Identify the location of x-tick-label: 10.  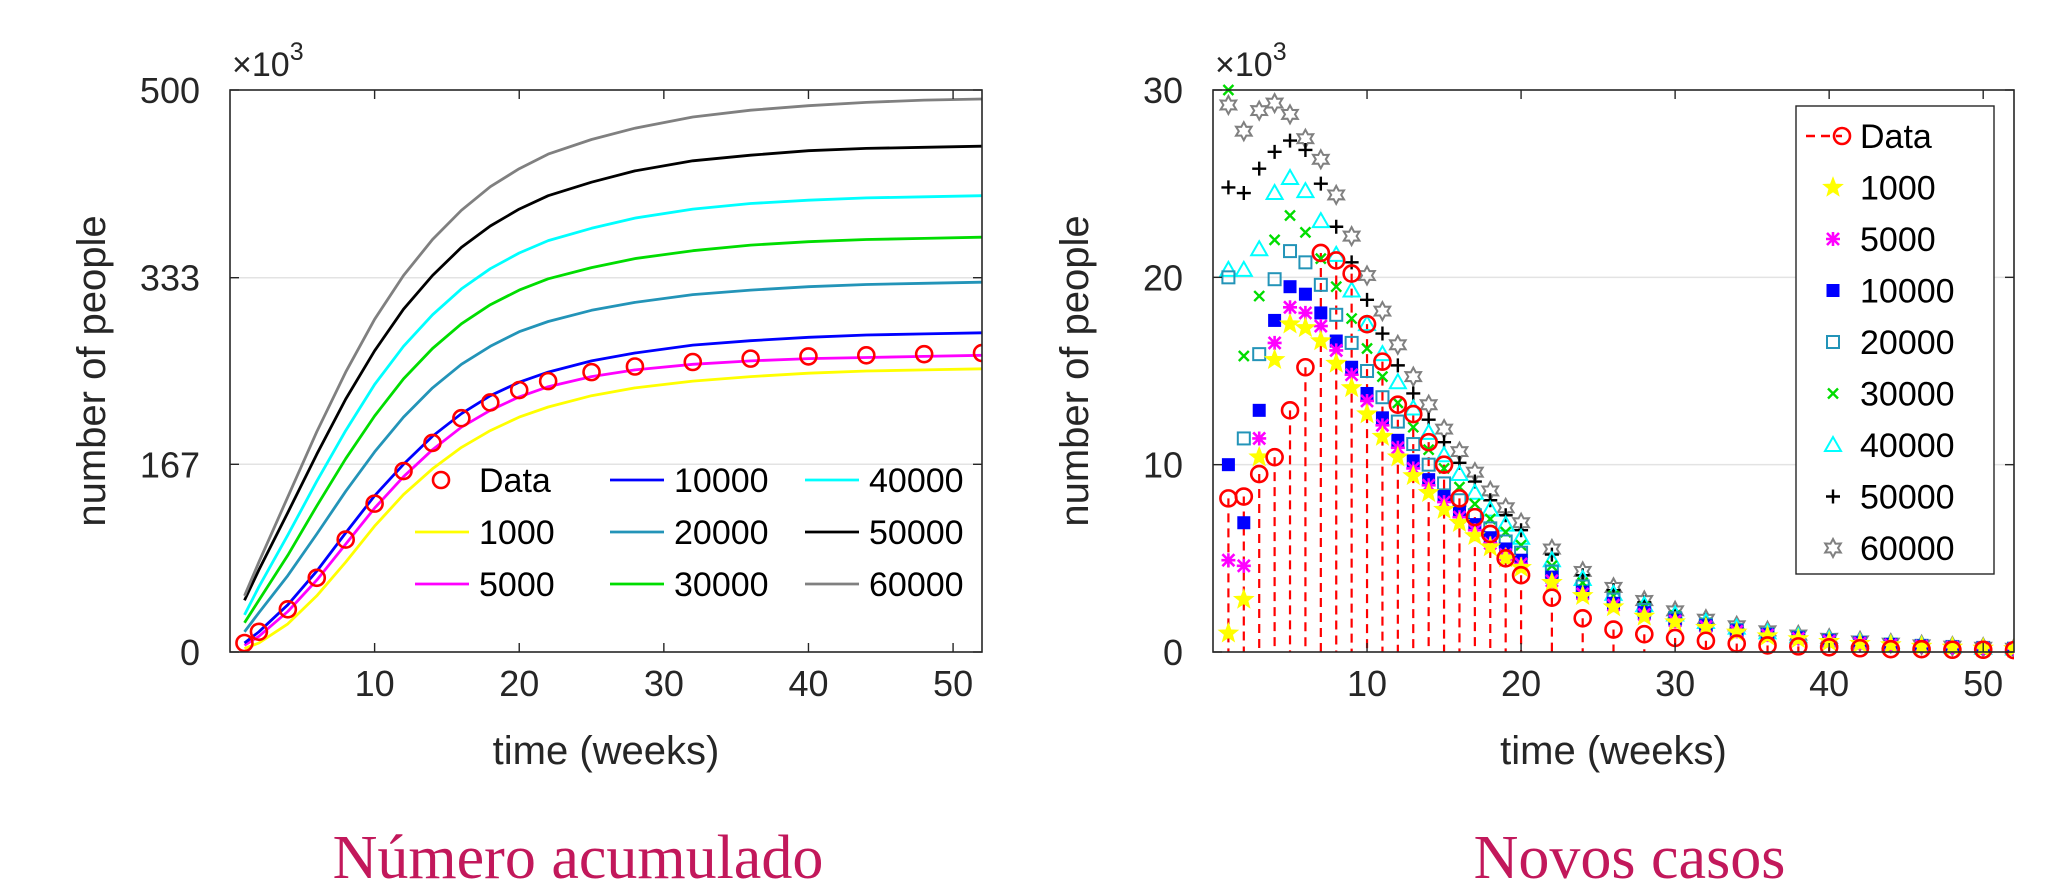
(375, 683).